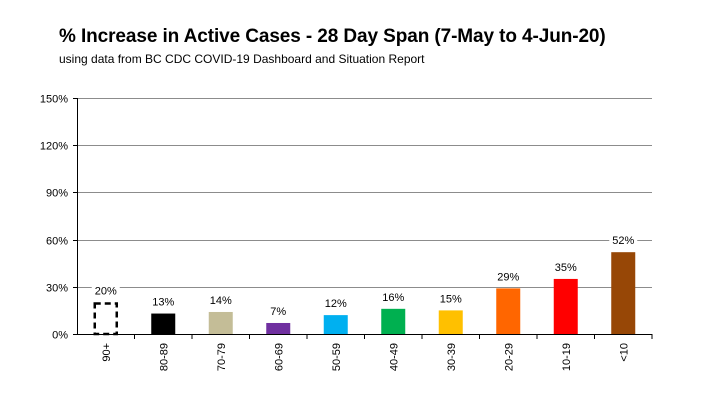  I want to click on x-tick-label: 60-69, so click(279, 357).